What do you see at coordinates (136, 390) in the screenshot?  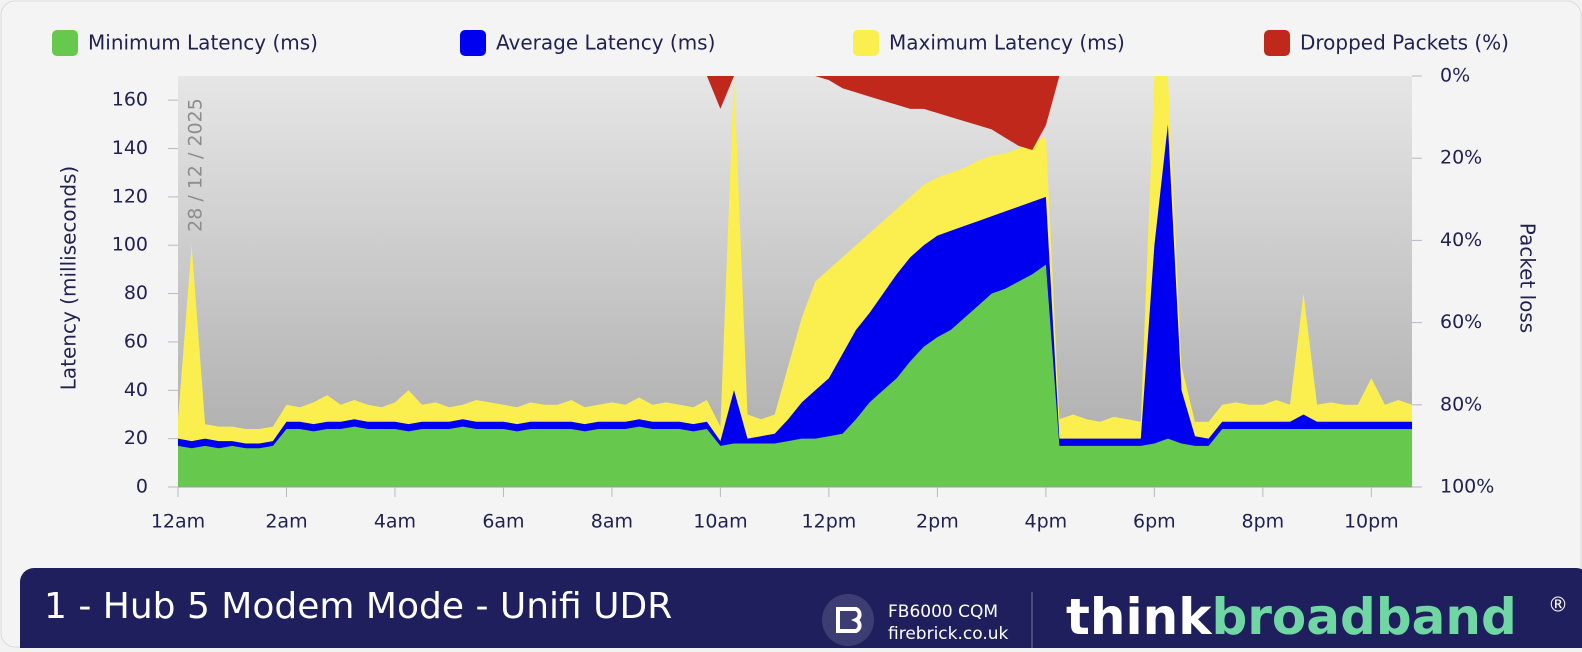 I see `y-tick-label: 40` at bounding box center [136, 390].